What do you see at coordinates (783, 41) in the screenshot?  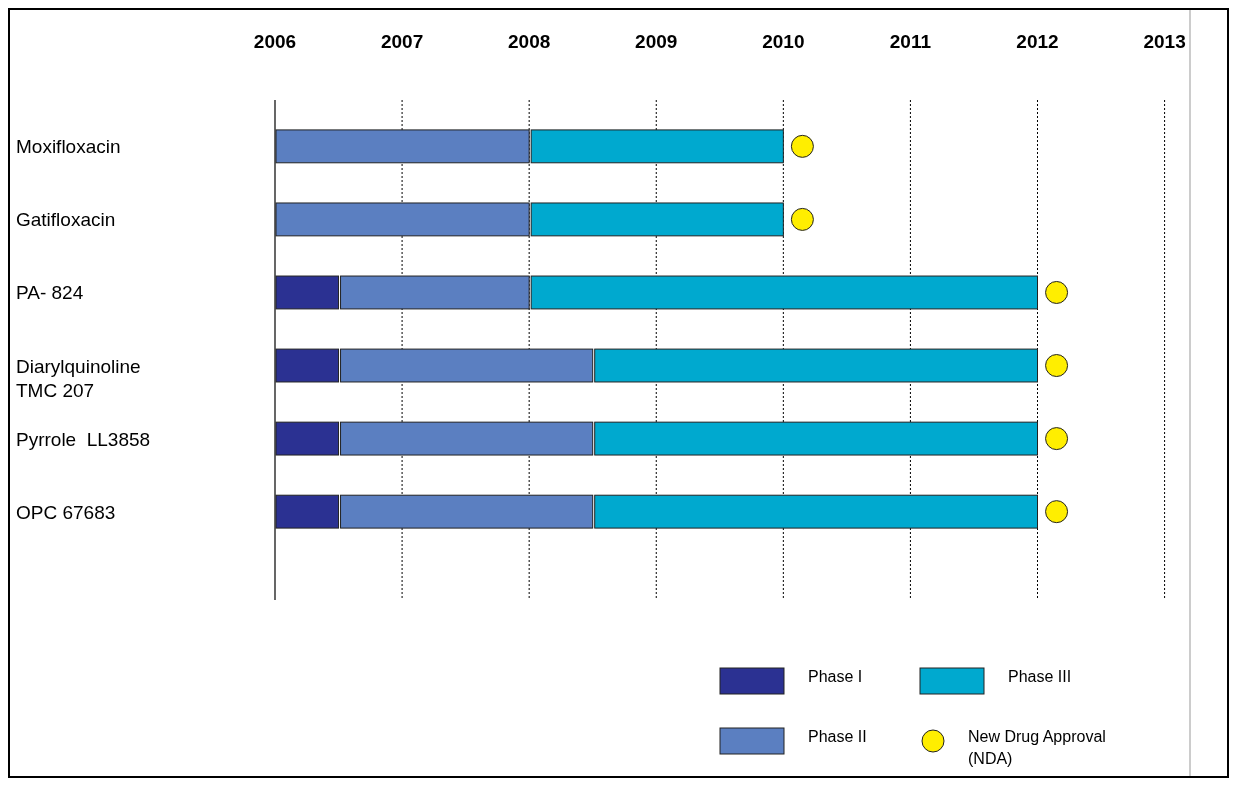 I see `x-tick-label: 2010` at bounding box center [783, 41].